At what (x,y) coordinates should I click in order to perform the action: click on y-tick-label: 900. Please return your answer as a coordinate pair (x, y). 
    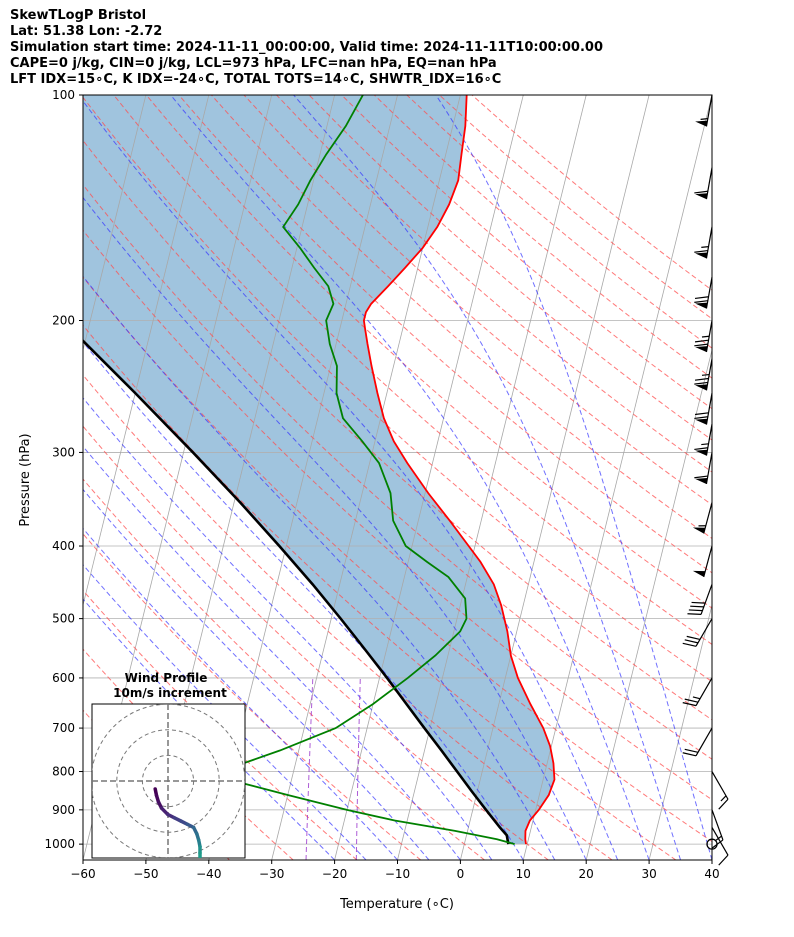
    Looking at the image, I should click on (63, 810).